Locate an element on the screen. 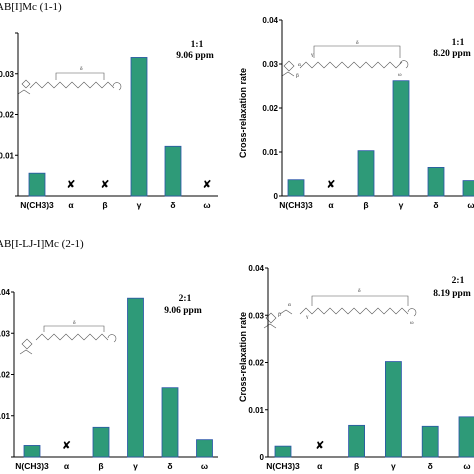 This screenshot has height=474, width=474. structure-label-4b: α is located at coordinates (289, 305).